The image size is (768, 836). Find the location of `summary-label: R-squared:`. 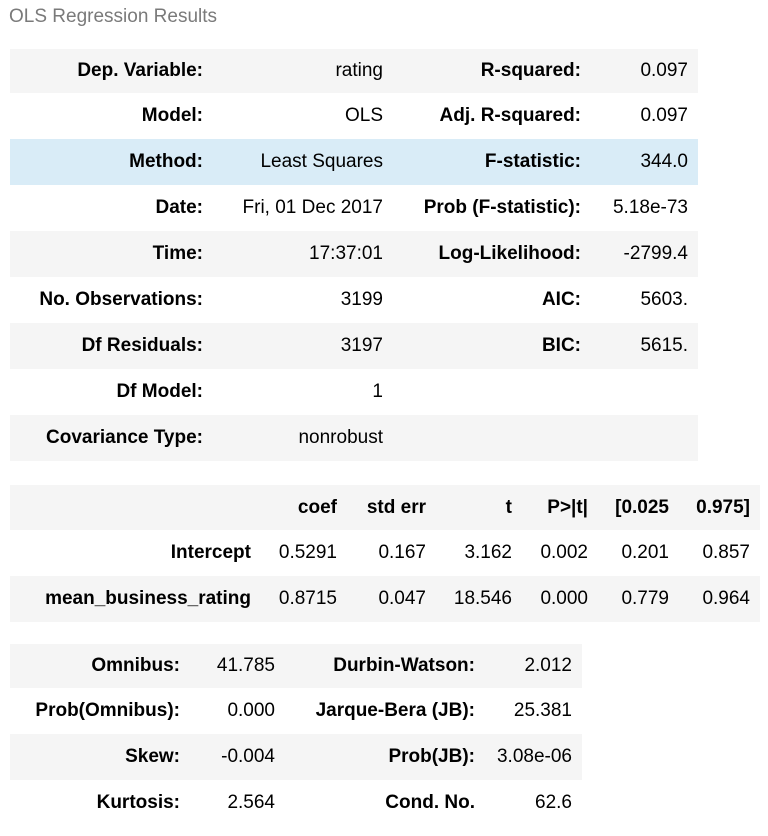

summary-label: R-squared: is located at coordinates (530, 70).